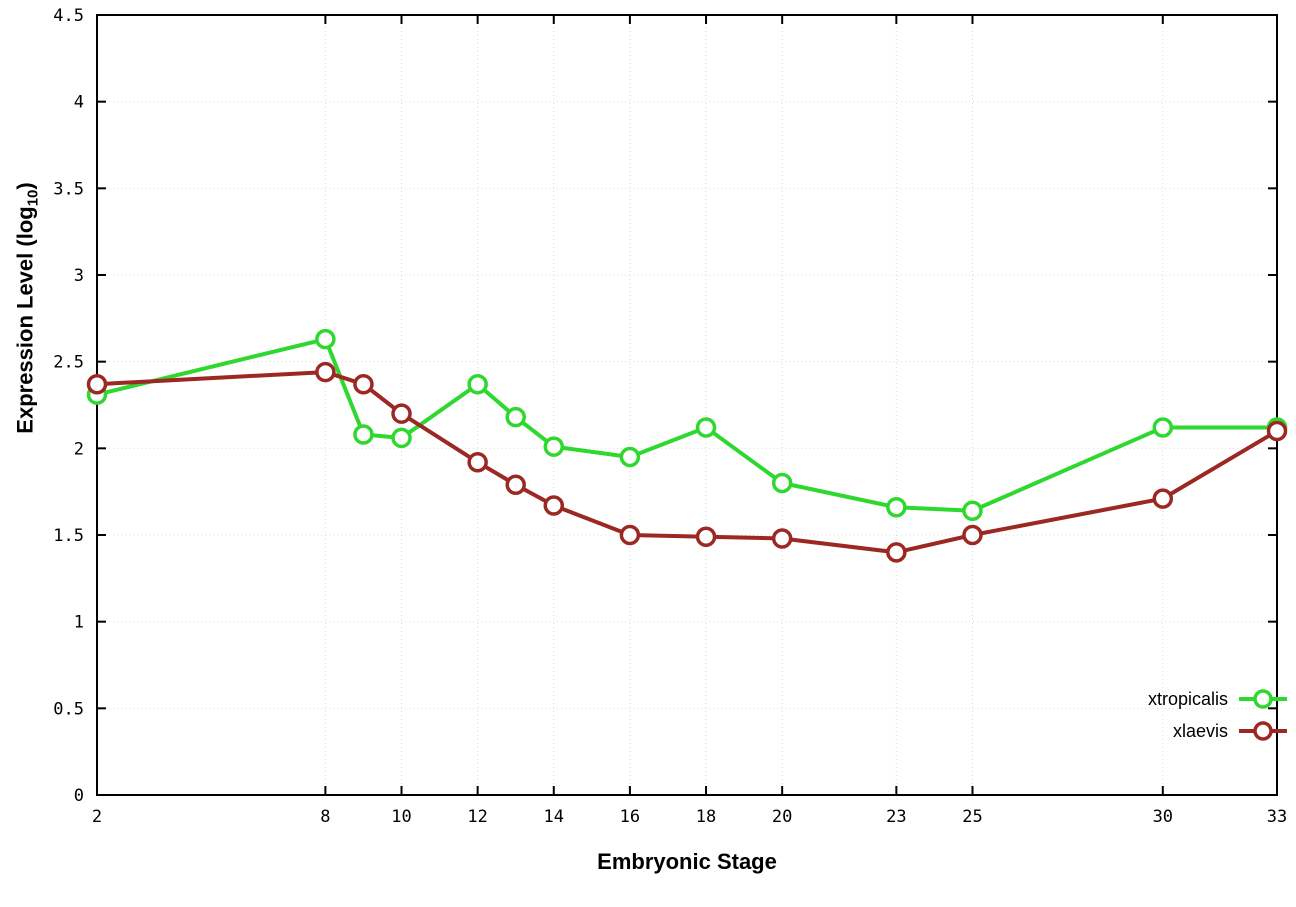  What do you see at coordinates (325, 817) in the screenshot?
I see `x-tick-label: 8` at bounding box center [325, 817].